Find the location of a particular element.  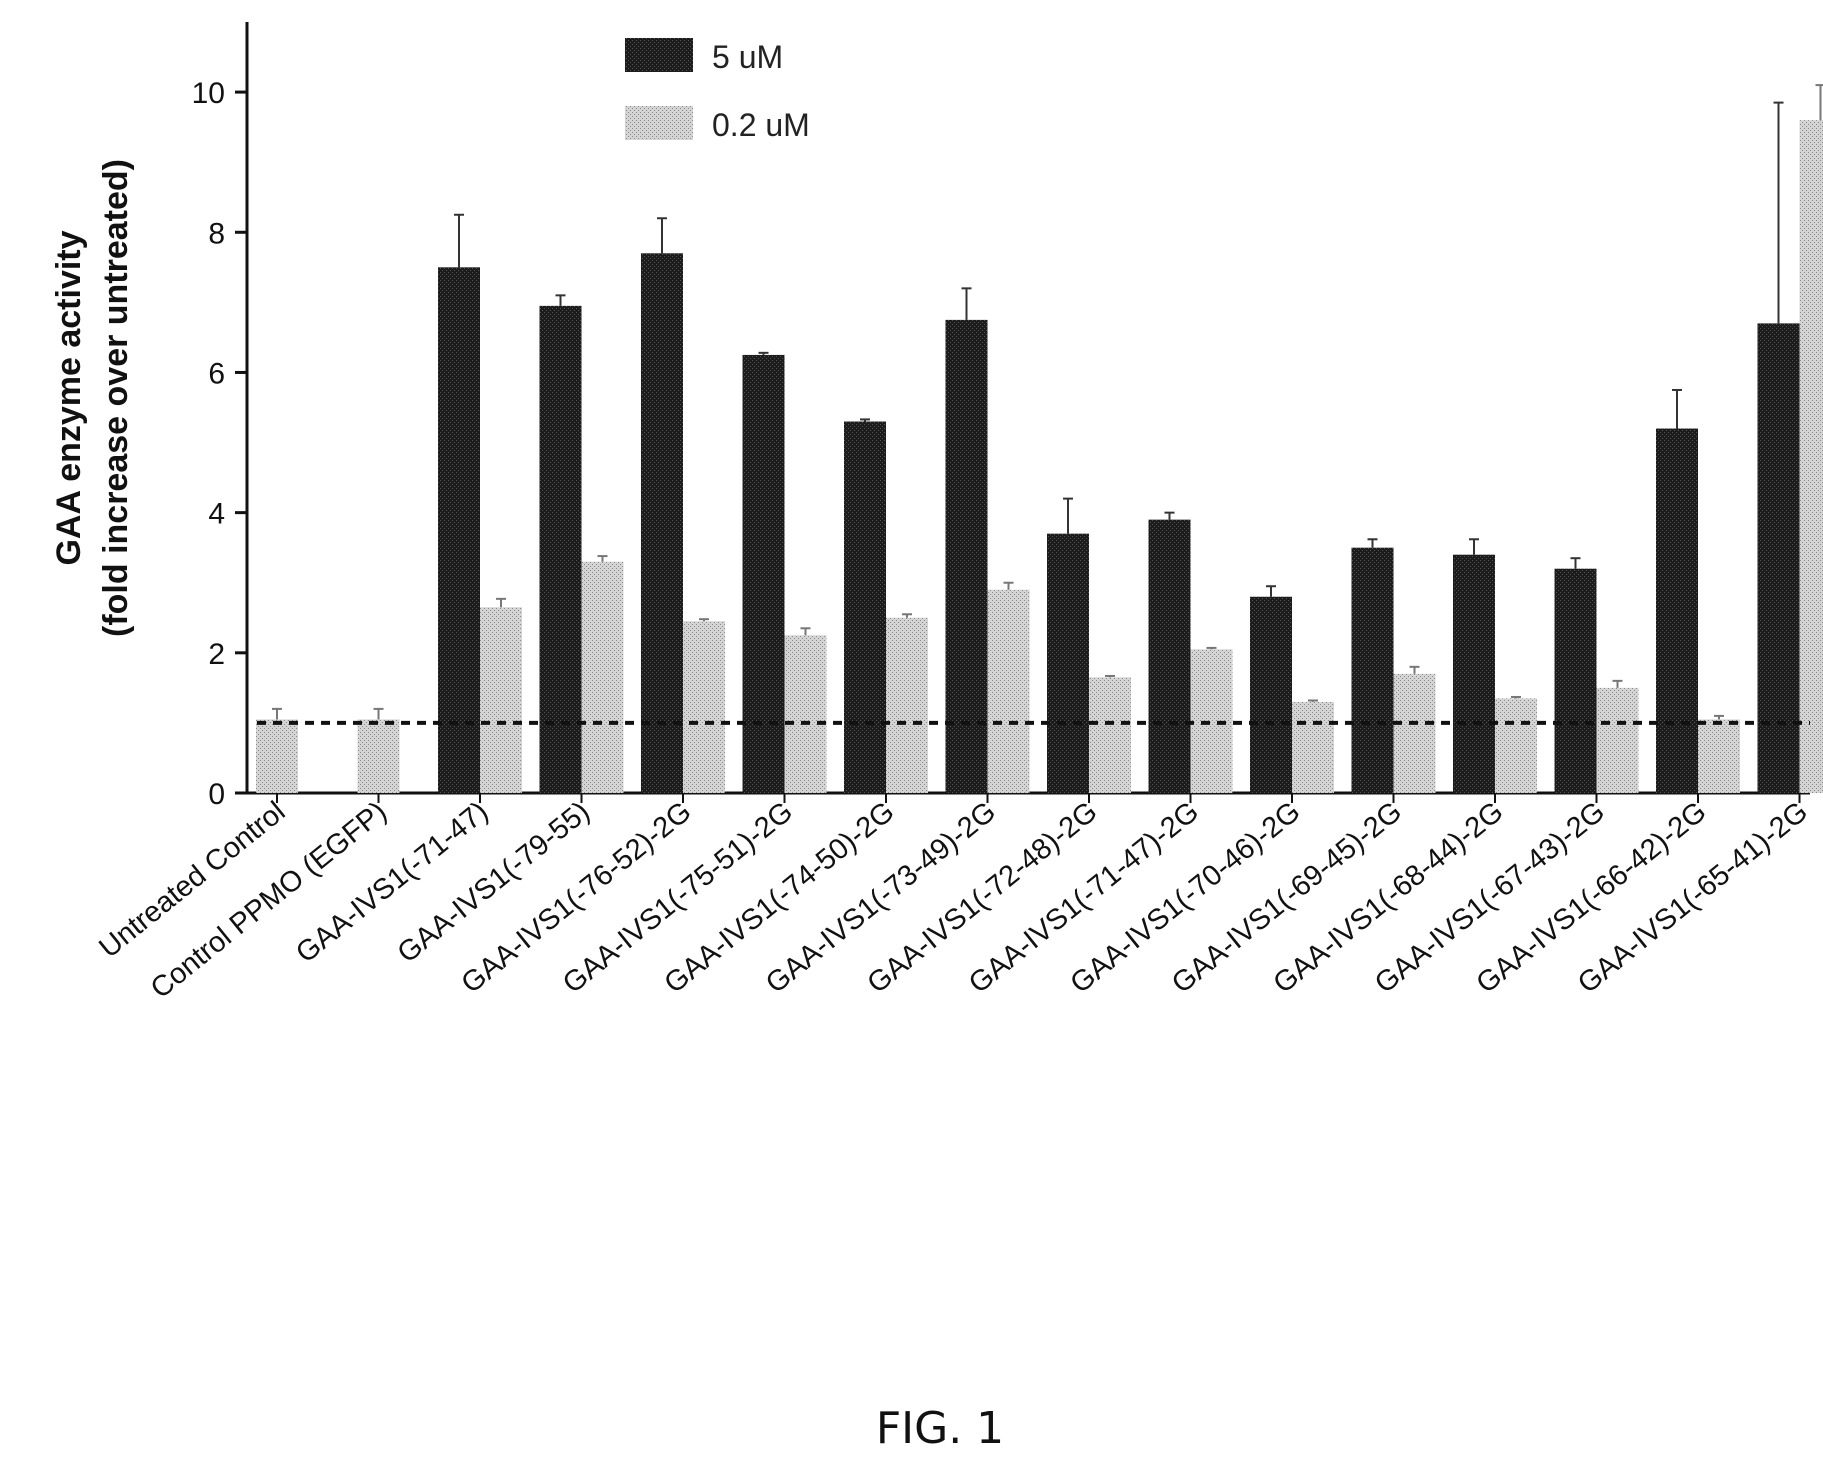

y-axis-label-line-1: GAA enzyme activity is located at coordinates (69, 397).